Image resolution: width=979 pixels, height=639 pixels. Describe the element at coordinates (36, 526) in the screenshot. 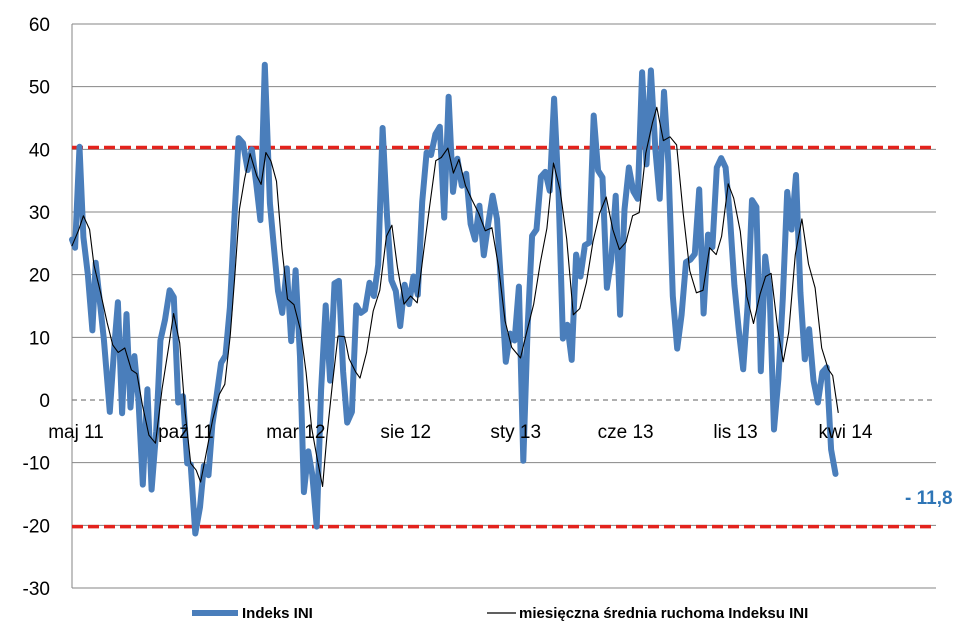

I see `y-tick-label: -20` at that location.